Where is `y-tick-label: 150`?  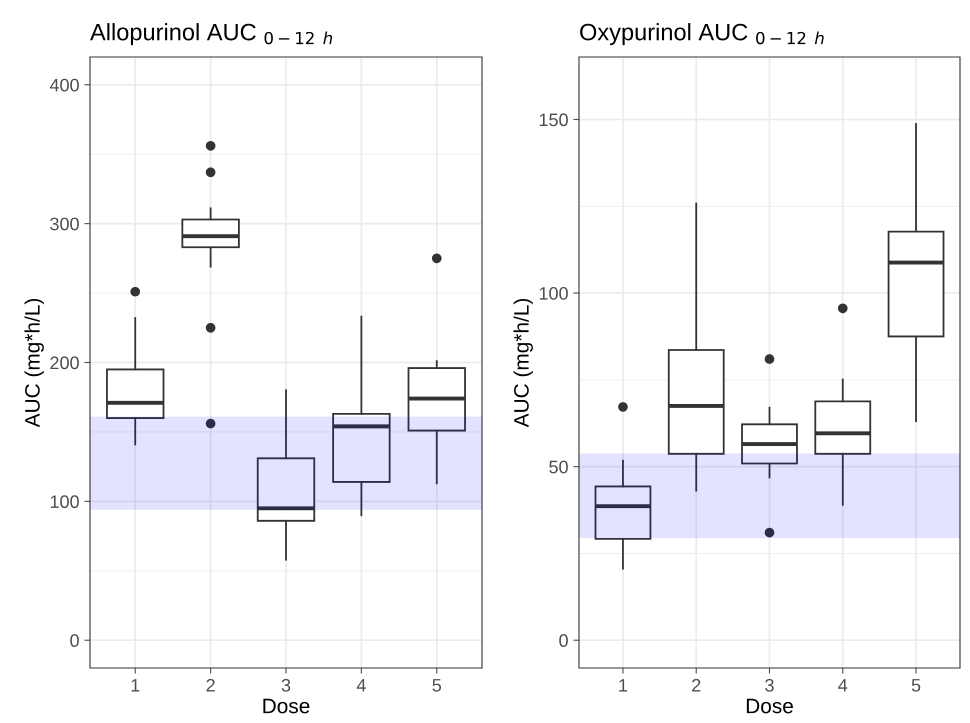 y-tick-label: 150 is located at coordinates (554, 119).